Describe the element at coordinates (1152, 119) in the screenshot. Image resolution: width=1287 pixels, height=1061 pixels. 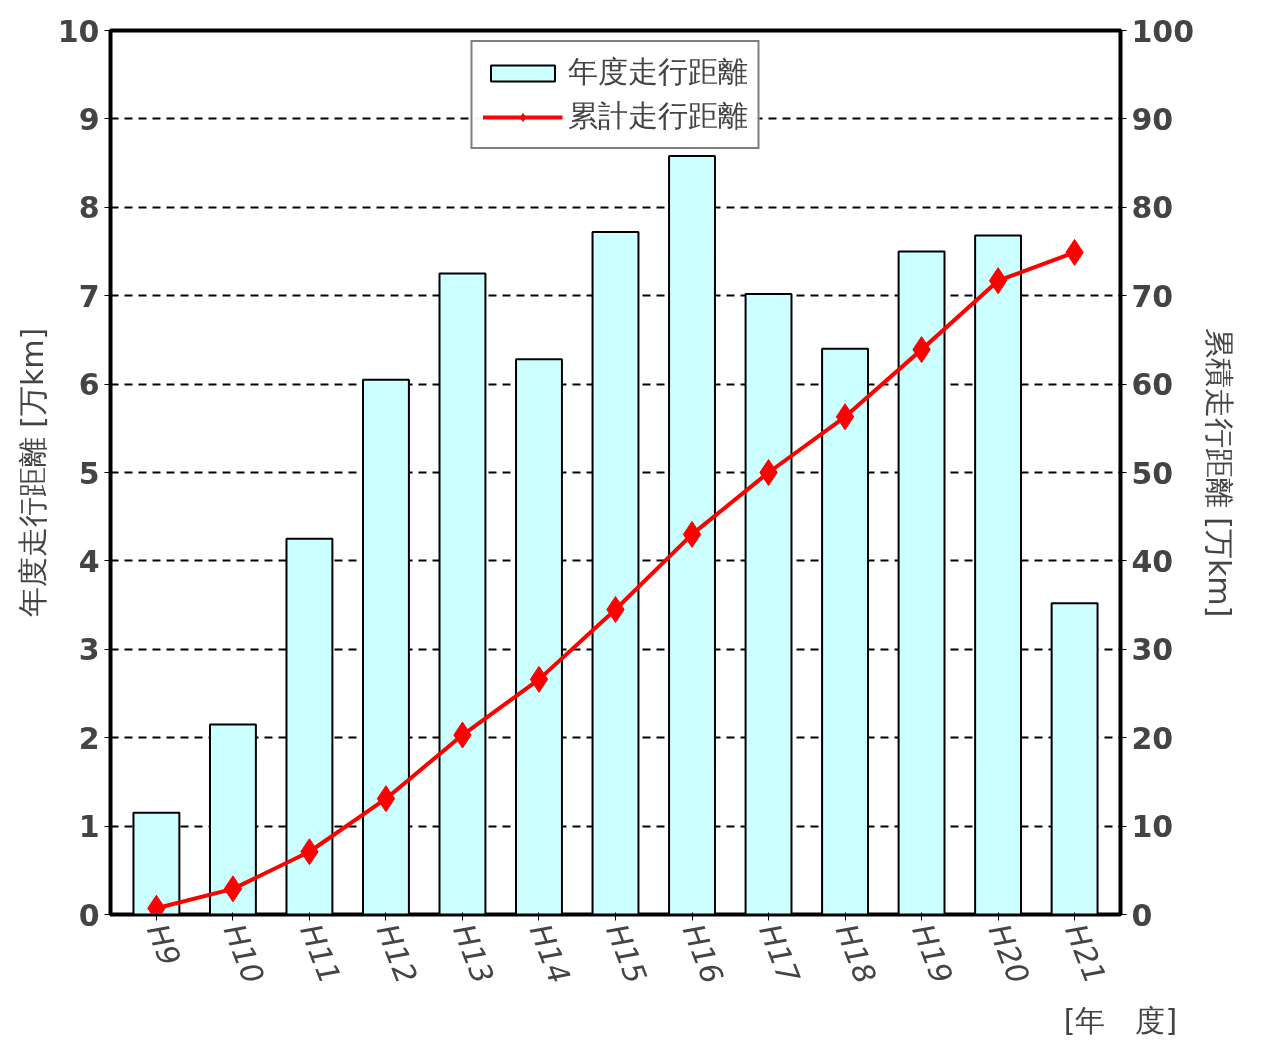
I see `y2-tick-label: 90` at that location.